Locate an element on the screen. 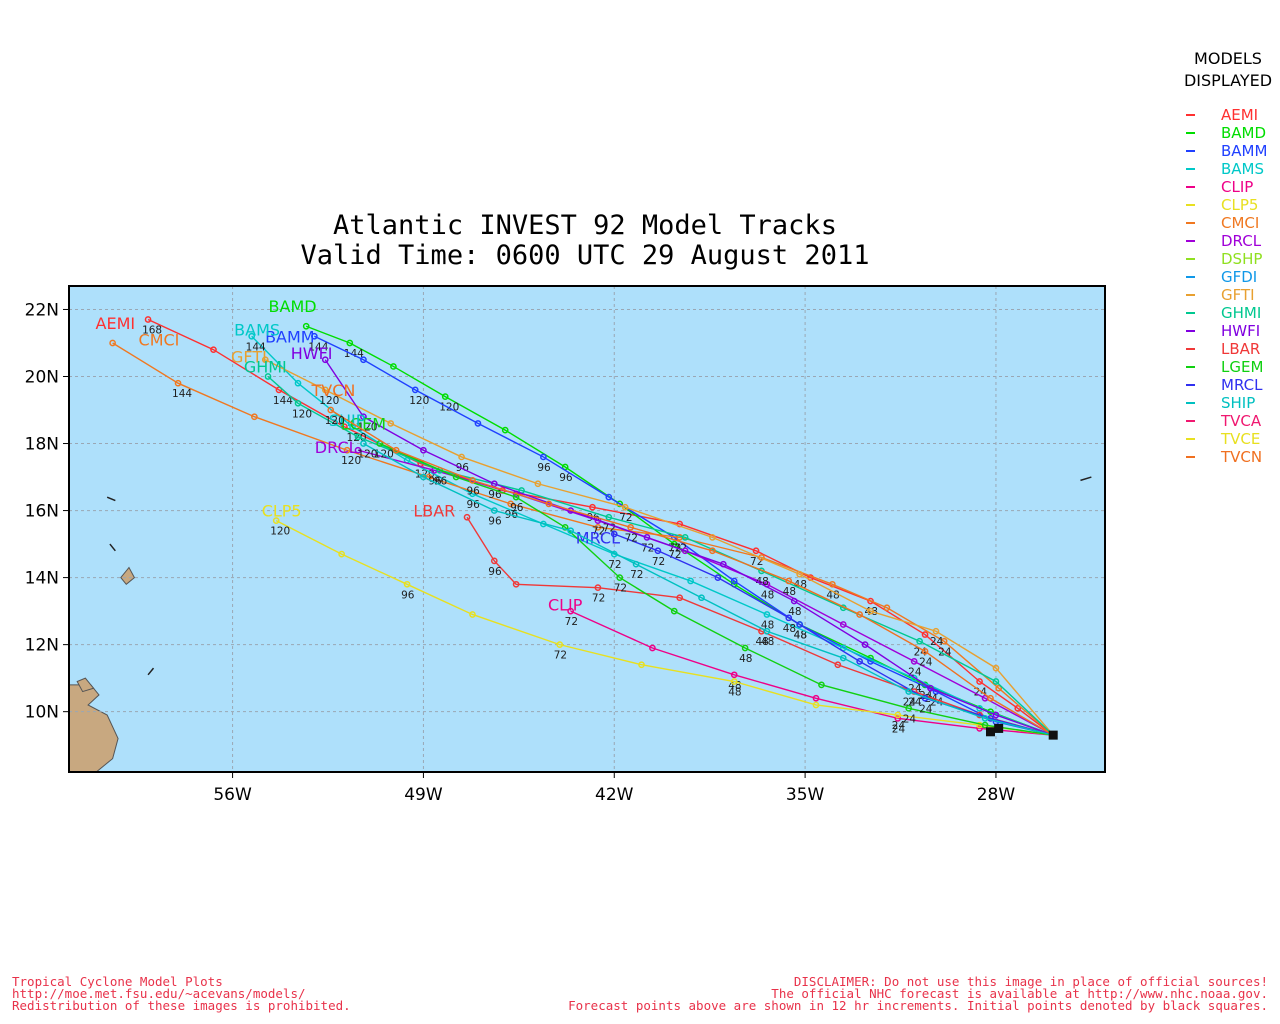 This screenshot has height=1024, width=1280. legend-label: BAMD is located at coordinates (1244, 133).